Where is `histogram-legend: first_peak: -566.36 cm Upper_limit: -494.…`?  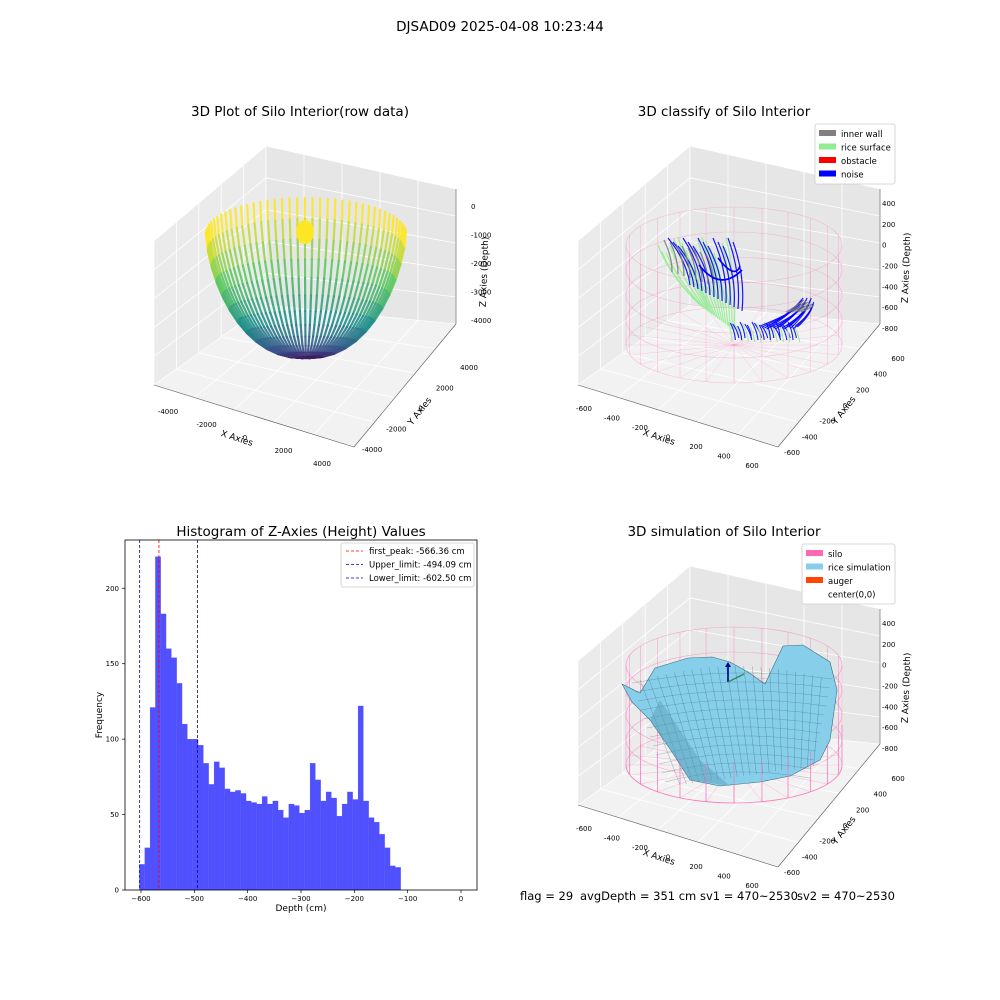
histogram-legend: first_peak: -566.36 cm Upper_limit: -494.… is located at coordinates (407, 565).